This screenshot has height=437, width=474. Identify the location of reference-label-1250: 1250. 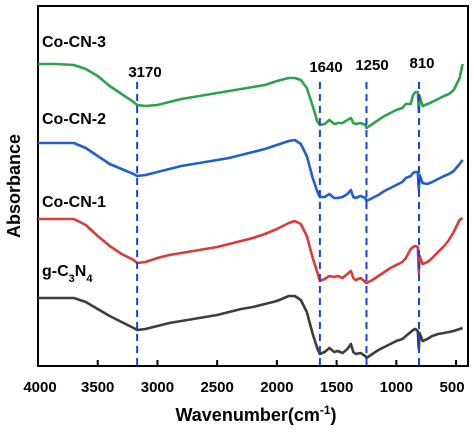
(371, 65).